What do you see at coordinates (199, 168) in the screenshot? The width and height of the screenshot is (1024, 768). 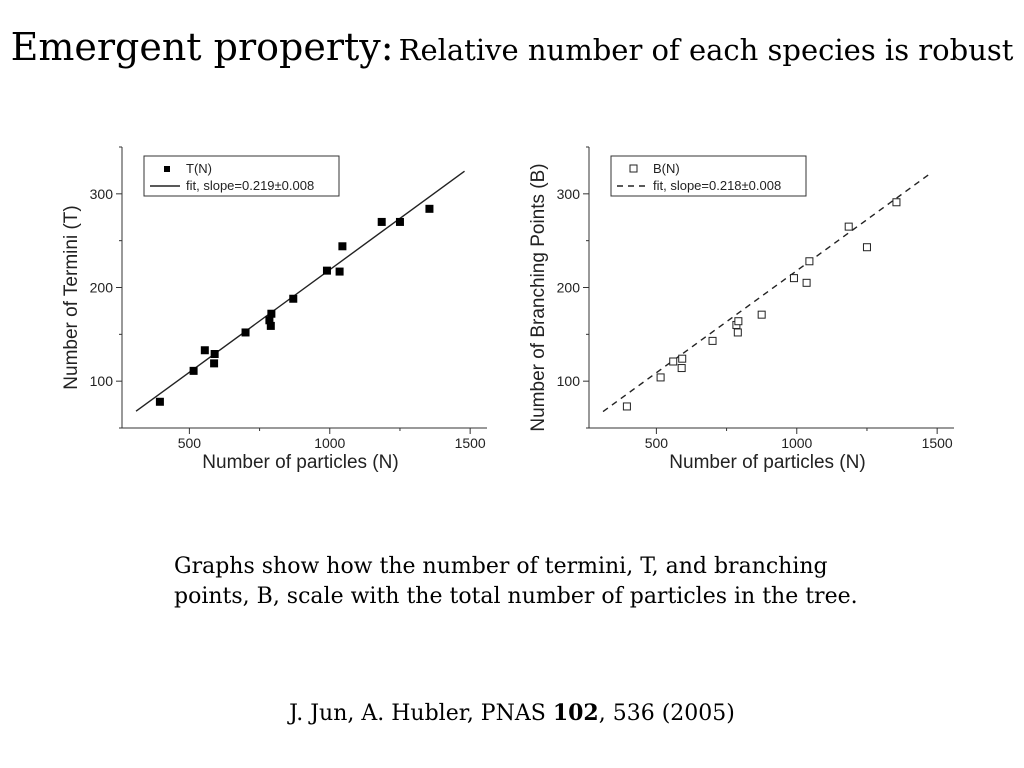 I see `legend-series-label: T(N)` at bounding box center [199, 168].